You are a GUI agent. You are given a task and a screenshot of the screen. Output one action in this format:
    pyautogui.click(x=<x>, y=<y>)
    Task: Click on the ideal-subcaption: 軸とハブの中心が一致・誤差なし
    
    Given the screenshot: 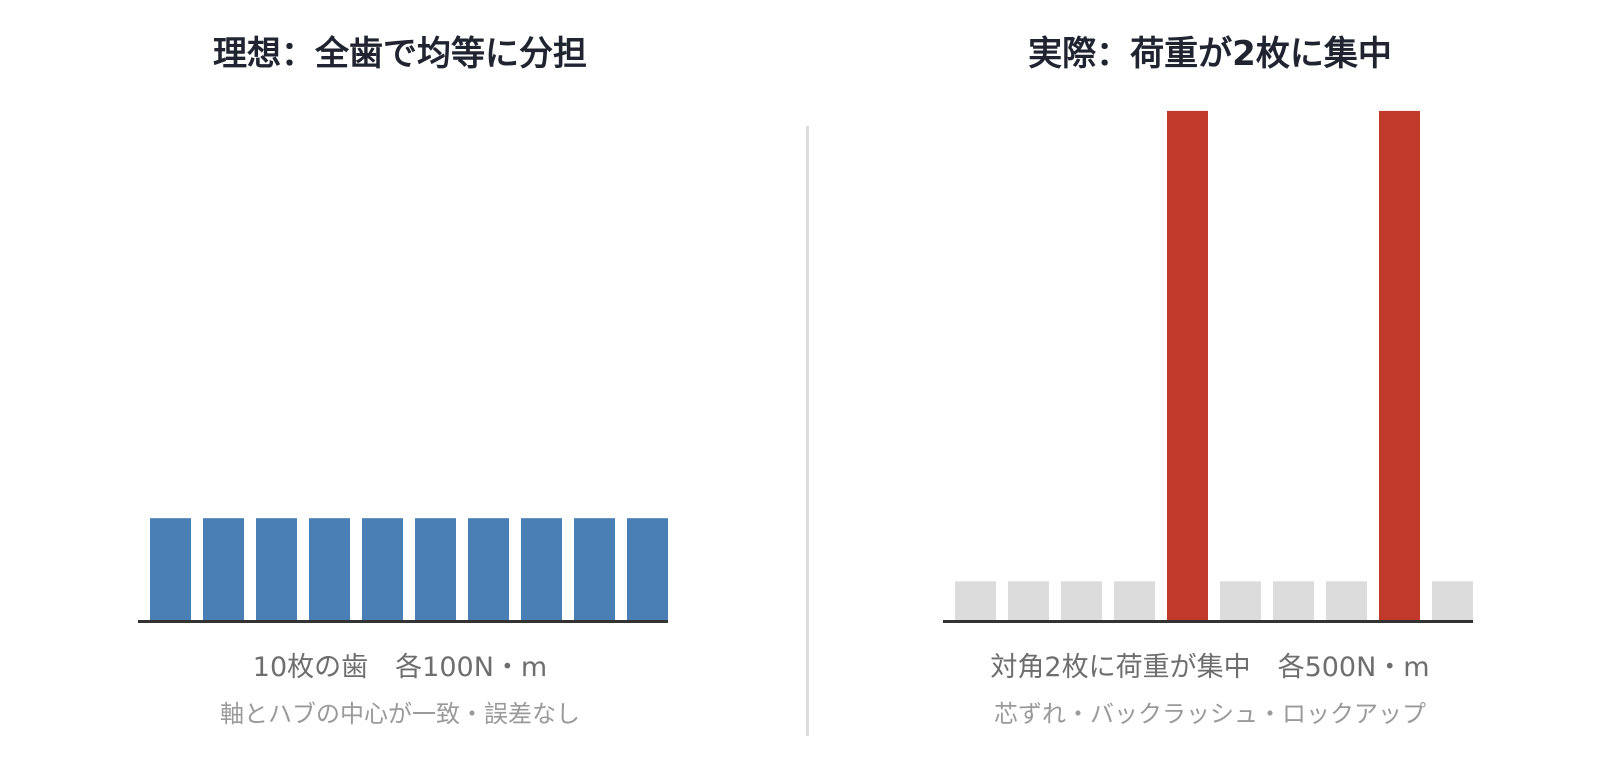 What is the action you would take?
    pyautogui.click(x=400, y=714)
    